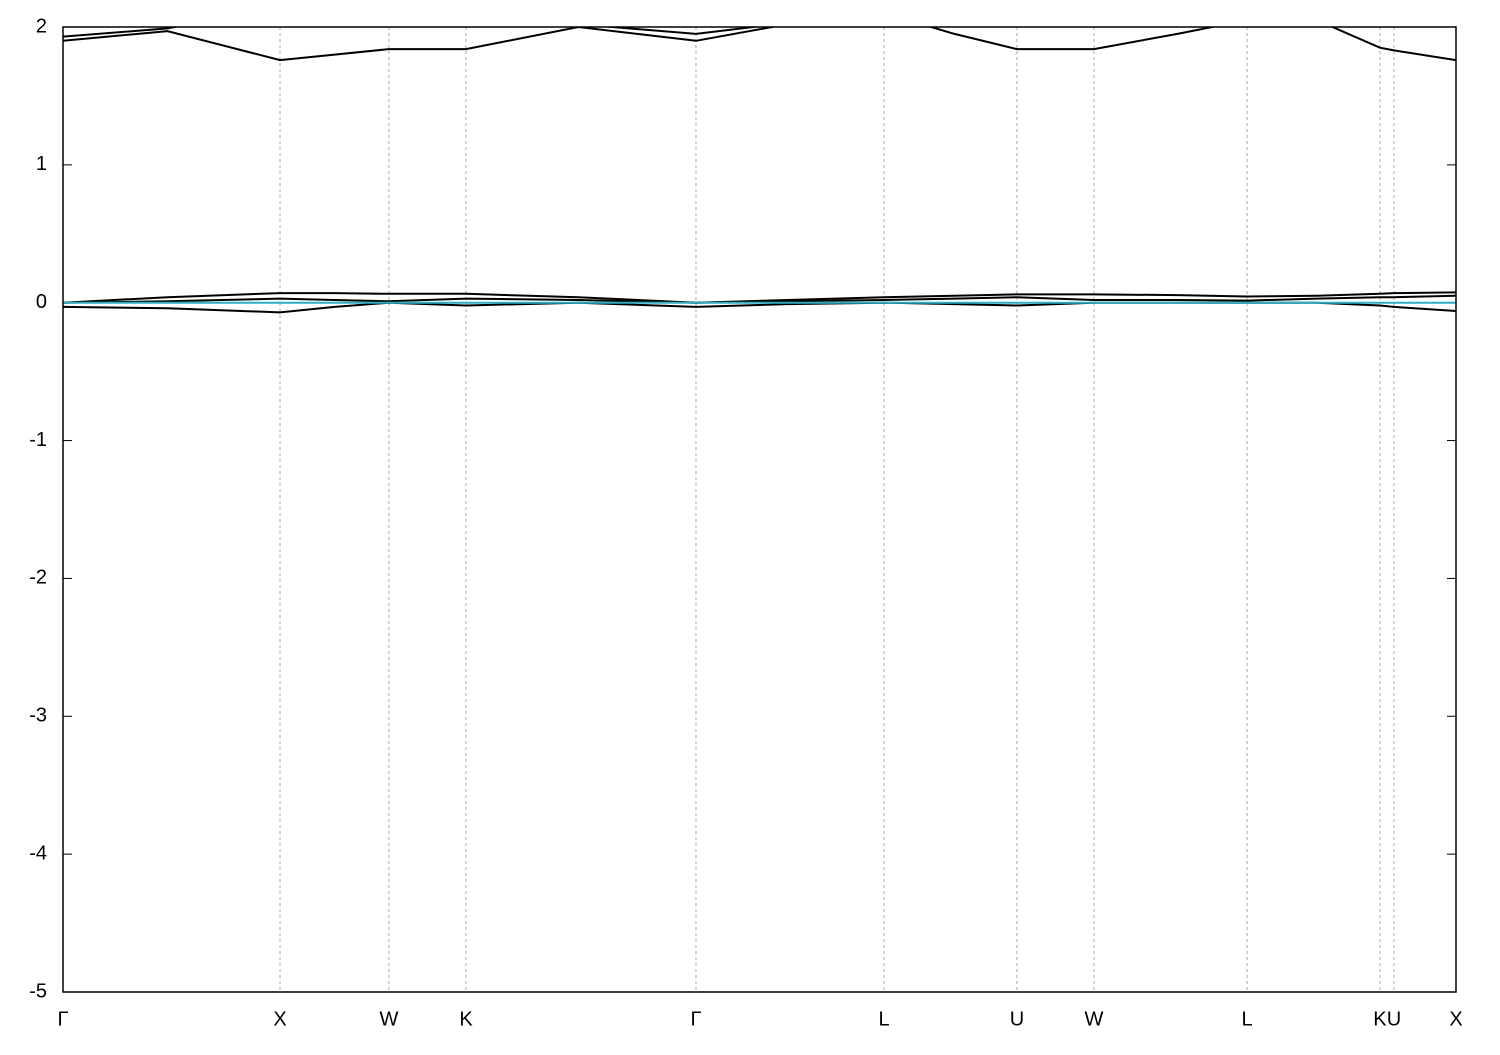 Image resolution: width=1500 pixels, height=1055 pixels. What do you see at coordinates (38, 853) in the screenshot?
I see `y-tick-label: -4` at bounding box center [38, 853].